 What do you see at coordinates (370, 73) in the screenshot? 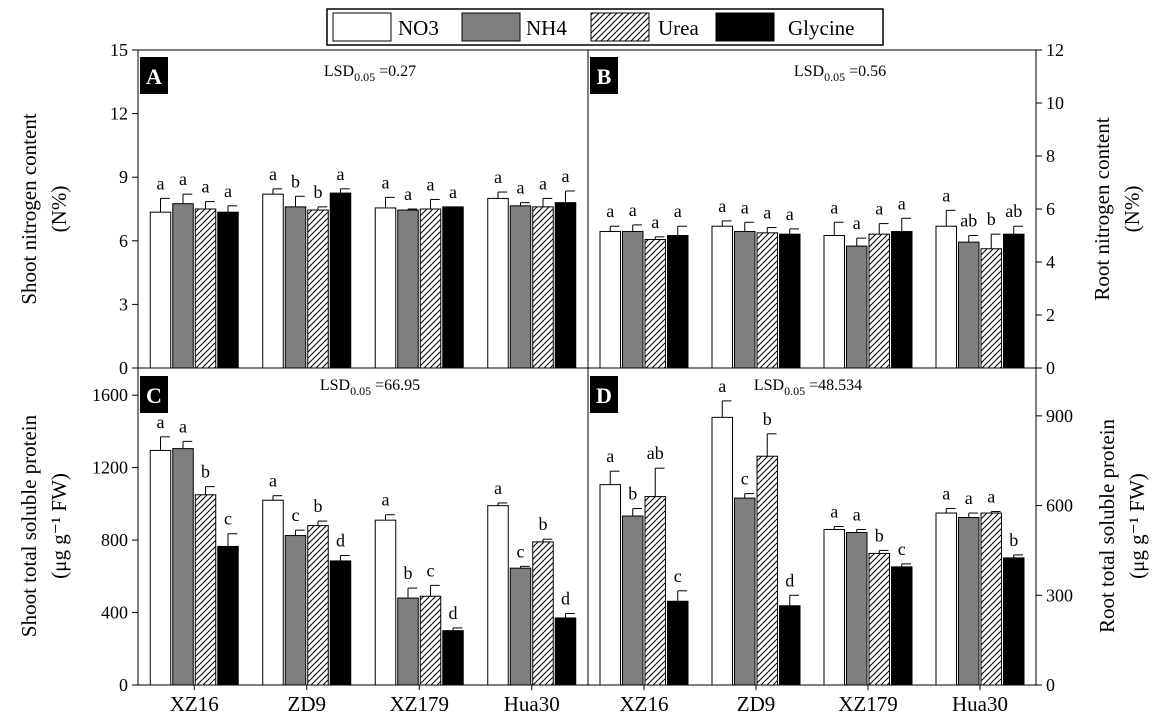
I see `lsd-annotation: LSD0.05 =0.27` at bounding box center [370, 73].